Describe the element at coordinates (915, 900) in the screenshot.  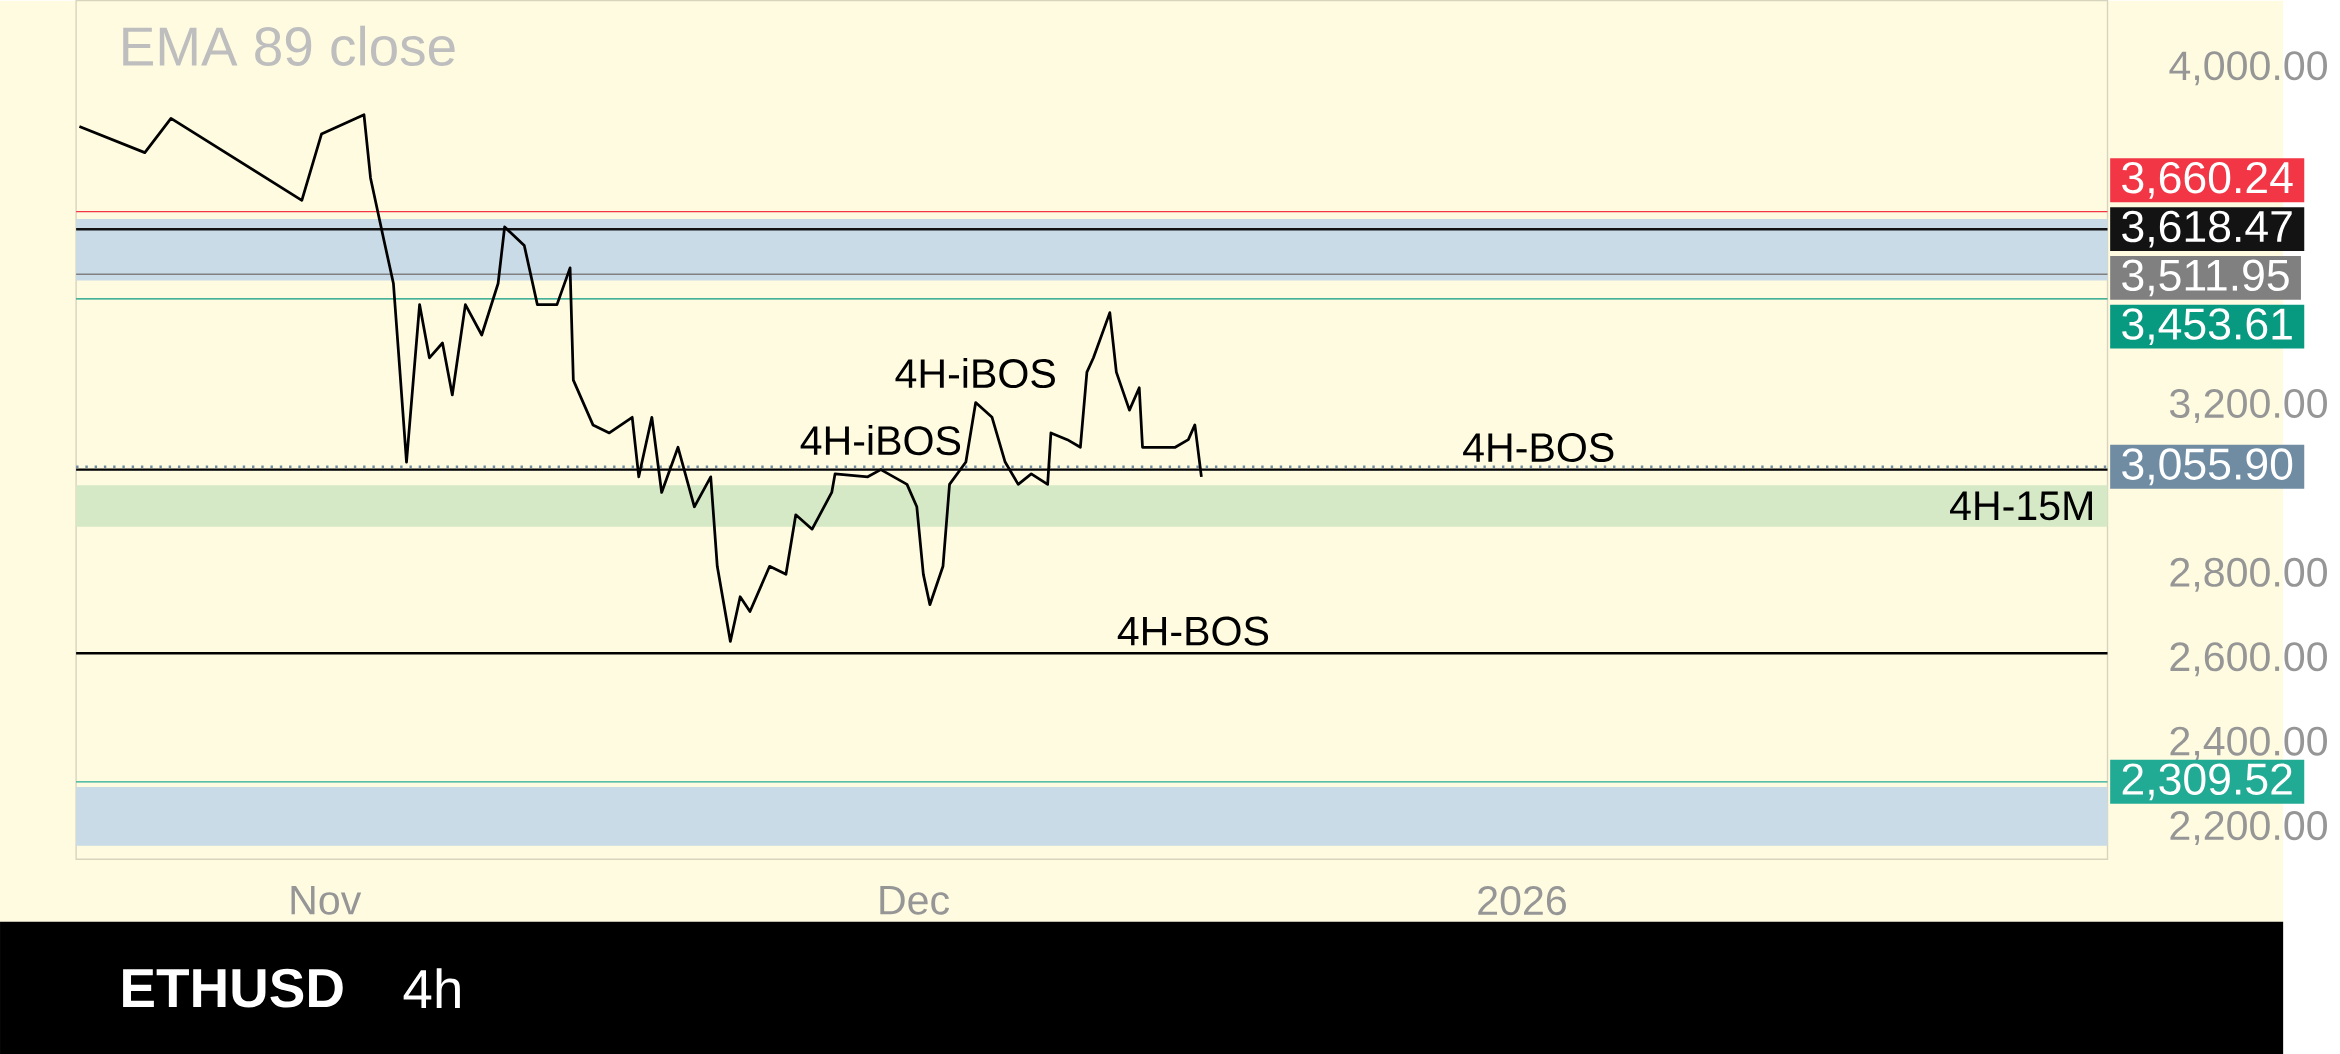
I see `x-tick-label: Dec` at that location.